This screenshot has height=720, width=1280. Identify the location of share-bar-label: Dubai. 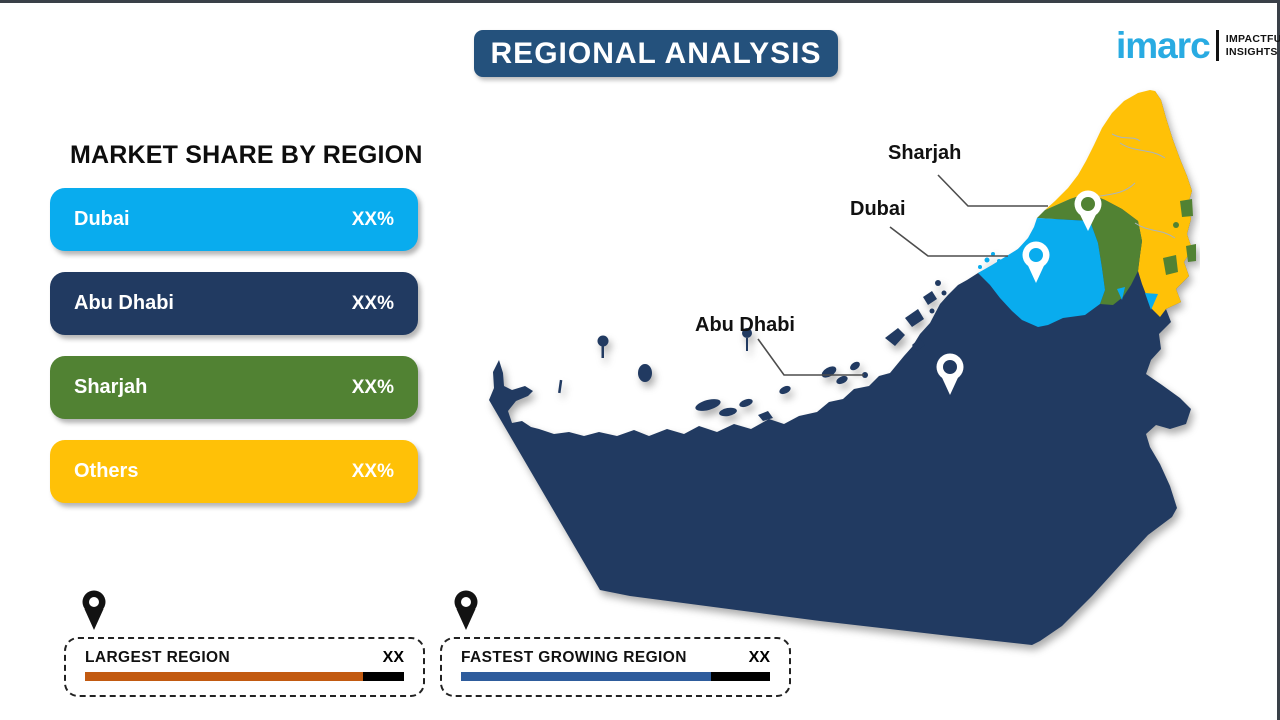
(102, 219).